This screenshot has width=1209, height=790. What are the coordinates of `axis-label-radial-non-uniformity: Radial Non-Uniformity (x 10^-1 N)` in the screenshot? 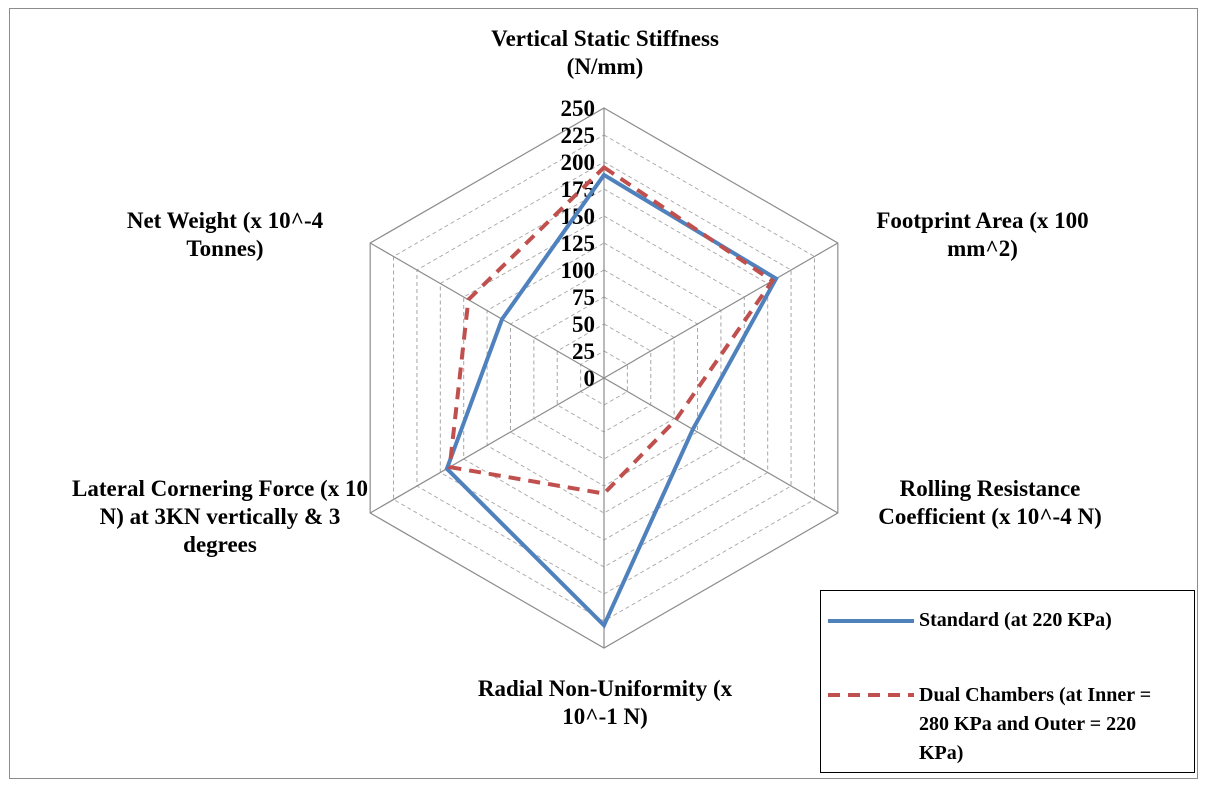 It's located at (605, 702).